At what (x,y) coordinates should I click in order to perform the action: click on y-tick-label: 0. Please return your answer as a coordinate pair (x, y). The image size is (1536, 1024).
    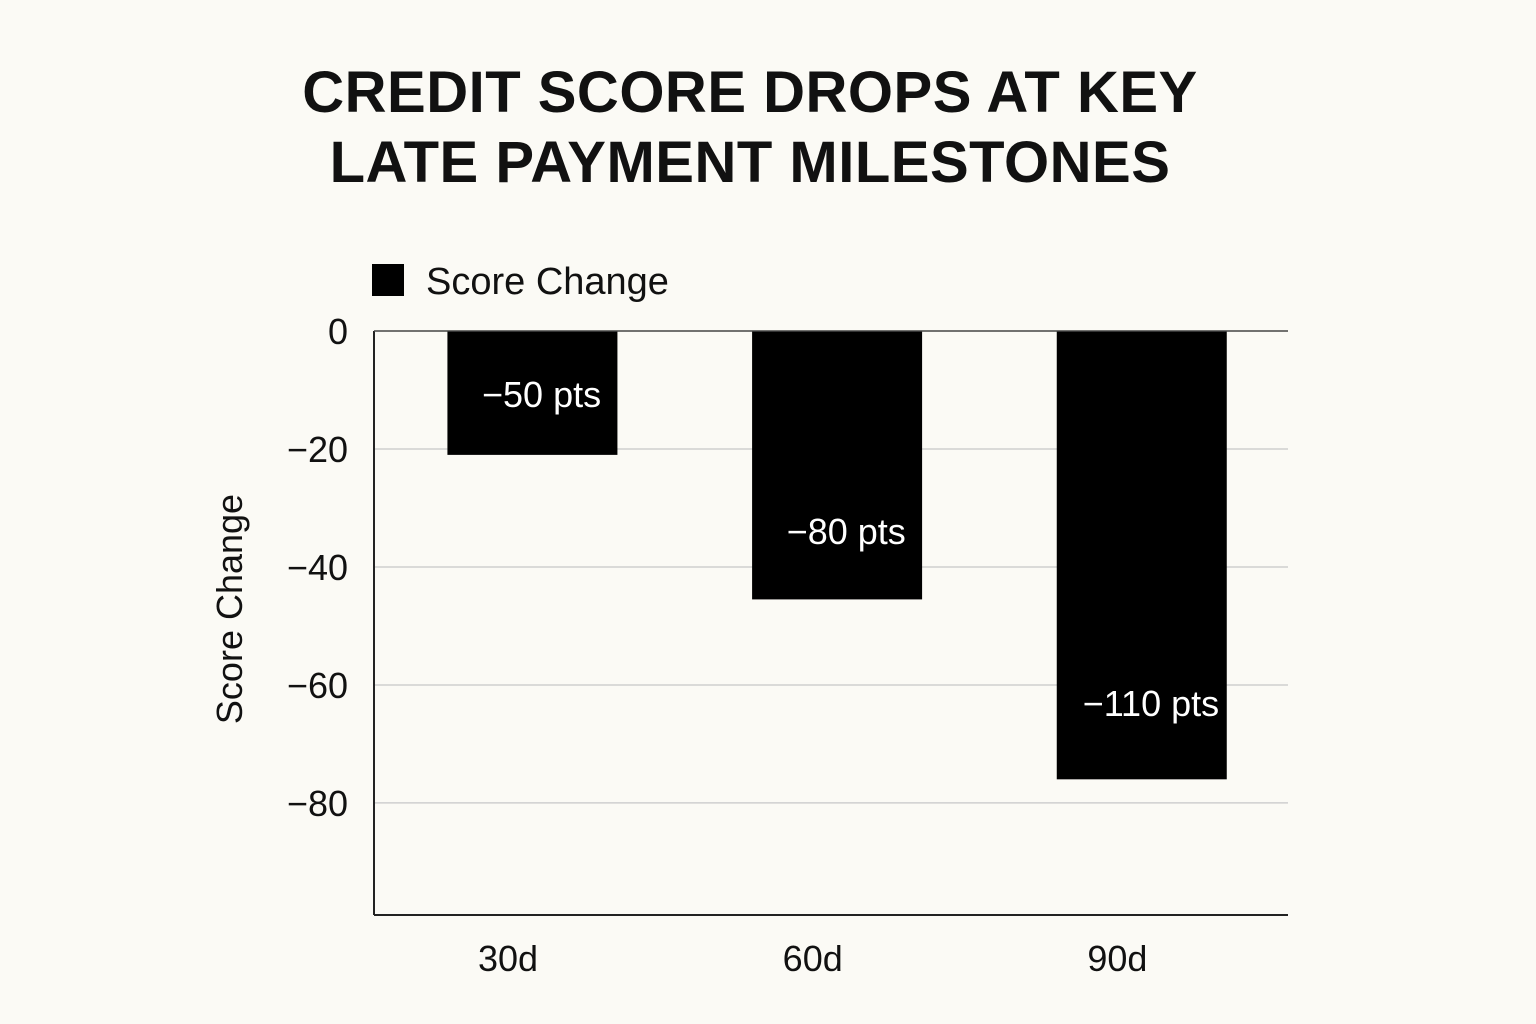
    Looking at the image, I should click on (338, 331).